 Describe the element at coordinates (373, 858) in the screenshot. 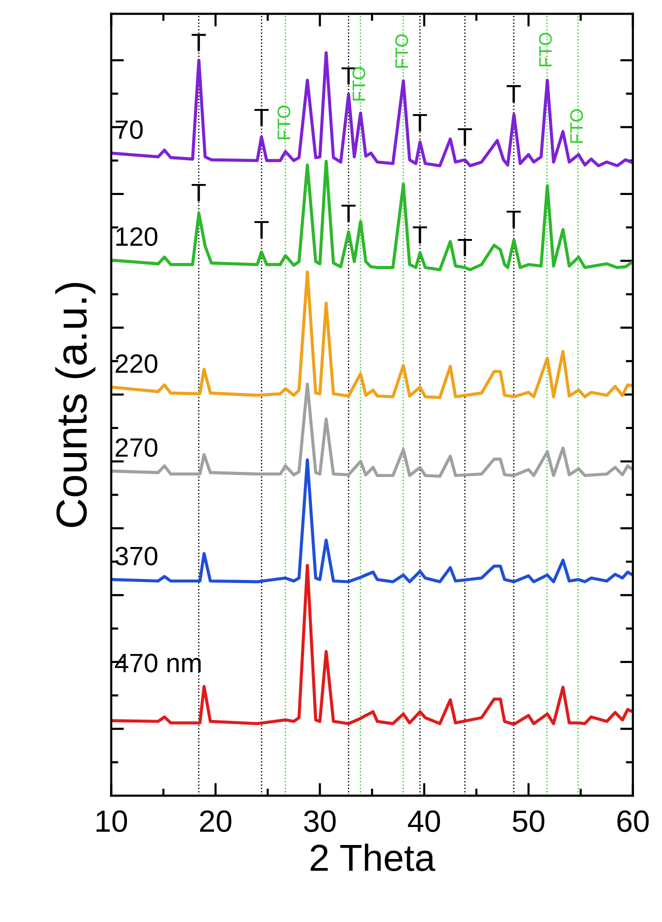

I see `x-axis-title: 2 Theta` at that location.